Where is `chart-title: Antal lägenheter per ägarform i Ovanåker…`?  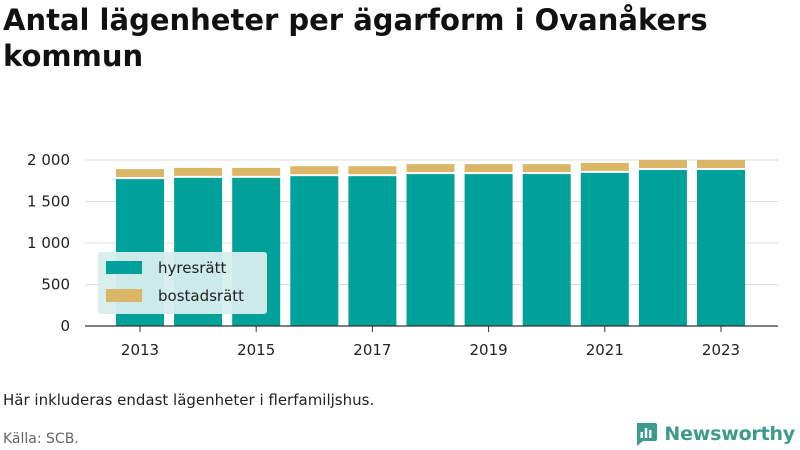
chart-title: Antal lägenheter per ägarform i Ovanåker… is located at coordinates (355, 38).